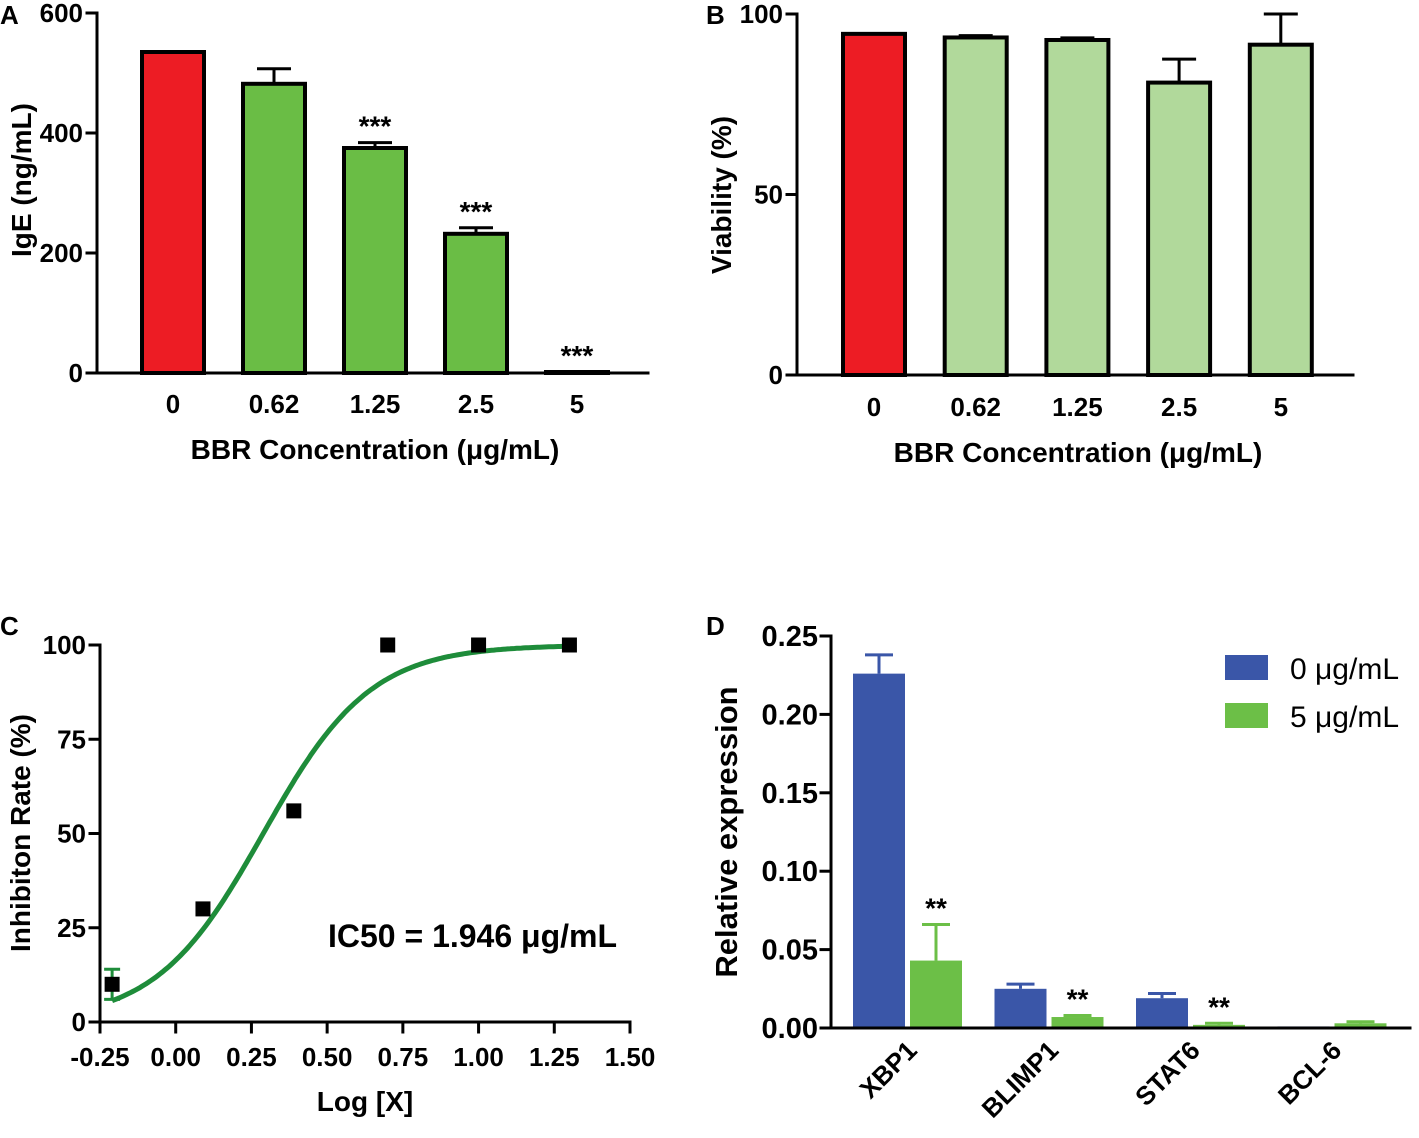  I want to click on panel-label-d: D, so click(715, 626).